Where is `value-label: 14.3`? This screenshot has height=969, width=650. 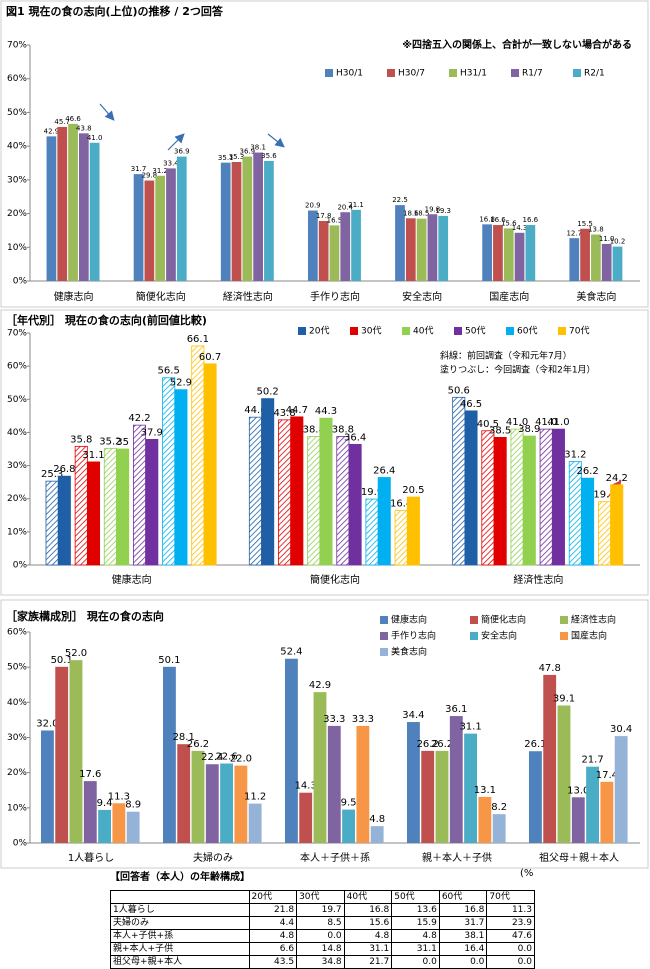 value-label: 14.3 is located at coordinates (306, 786).